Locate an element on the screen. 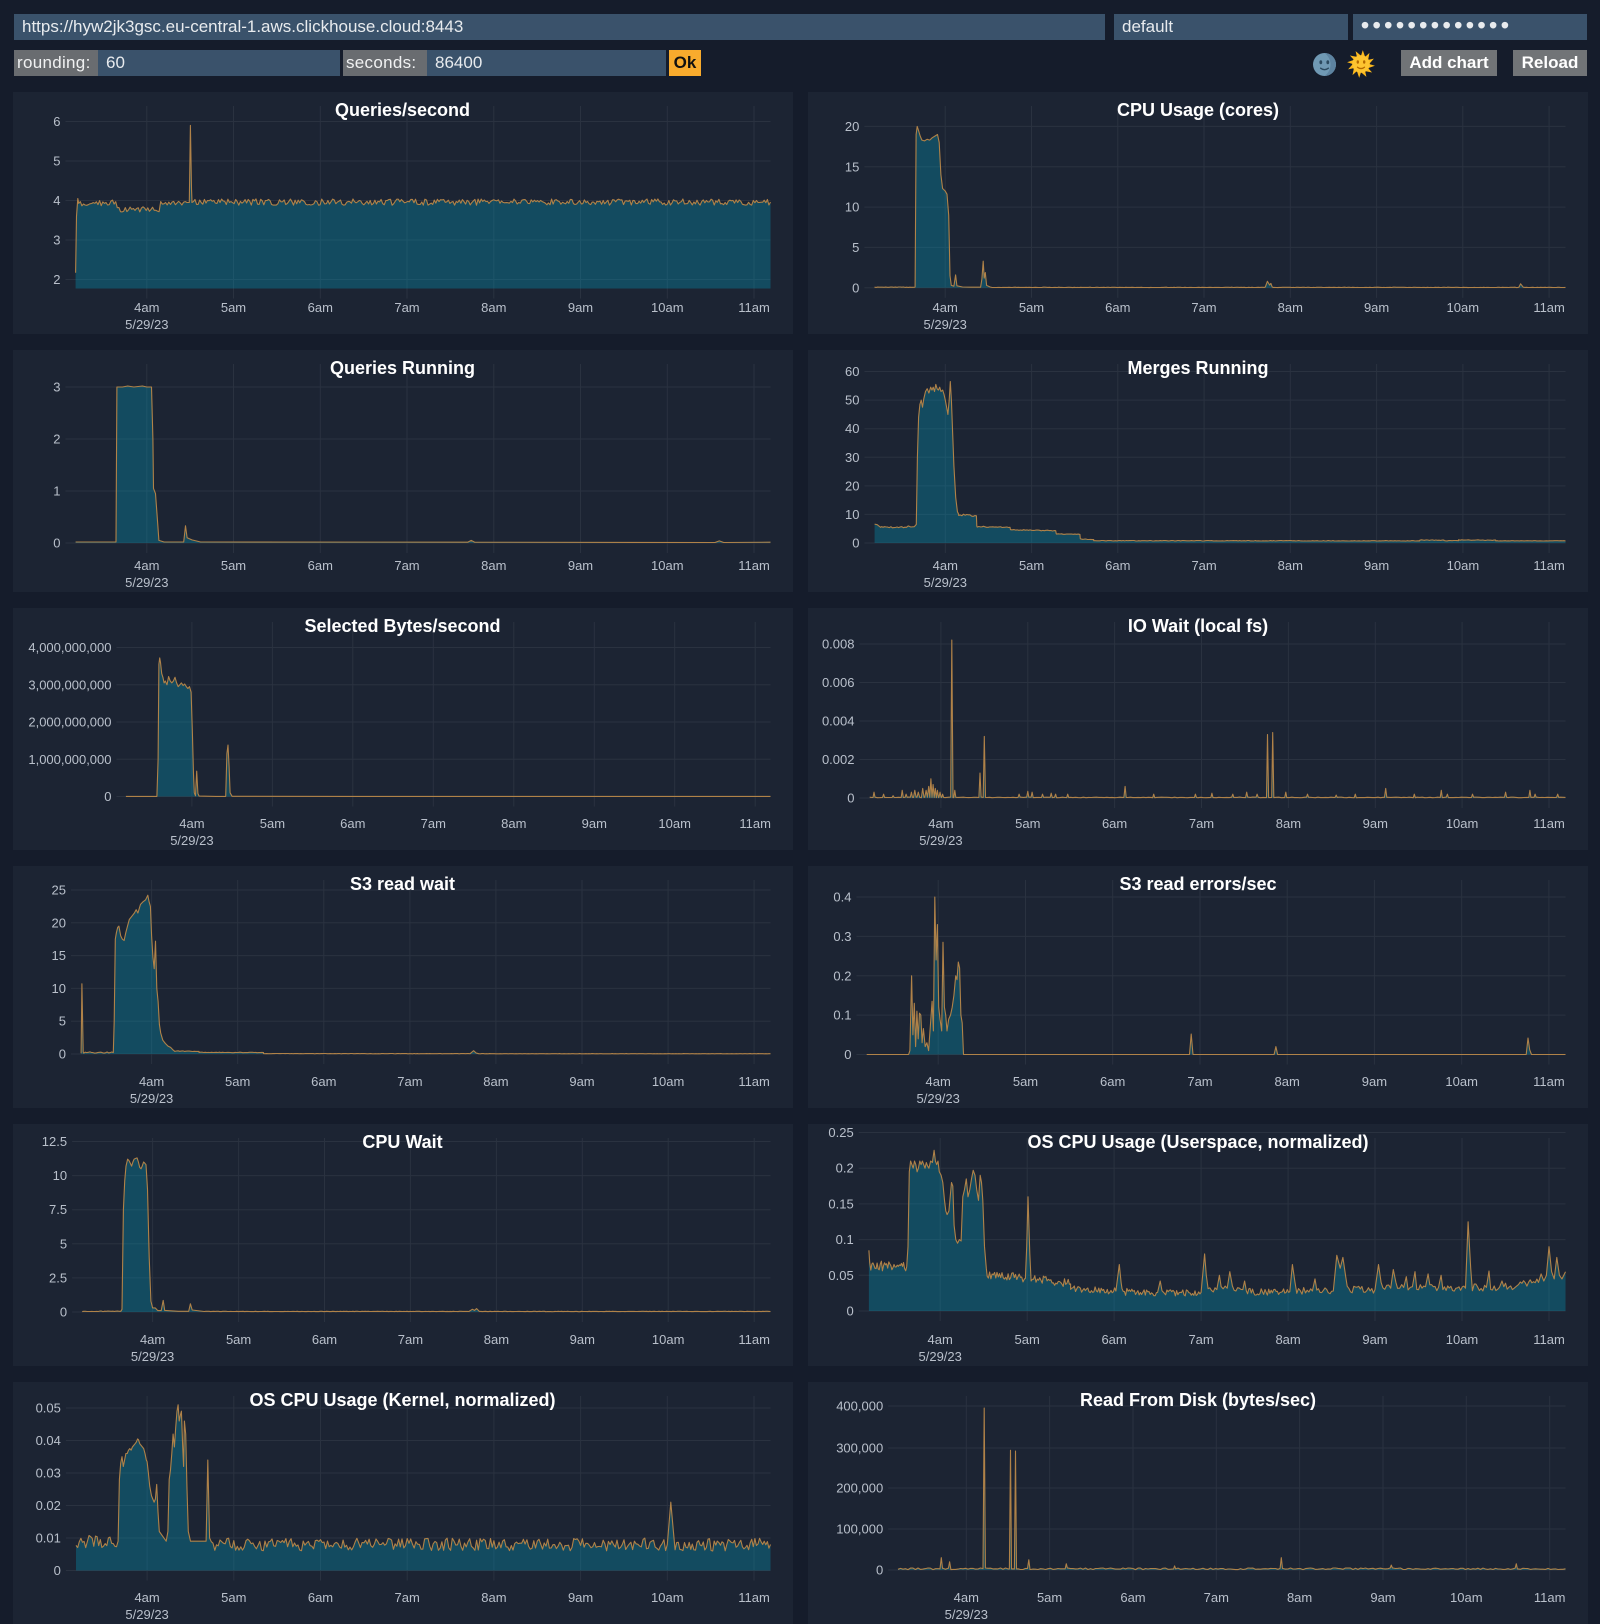 This screenshot has width=1600, height=1624. svg-text: 0.4 is located at coordinates (842, 897).